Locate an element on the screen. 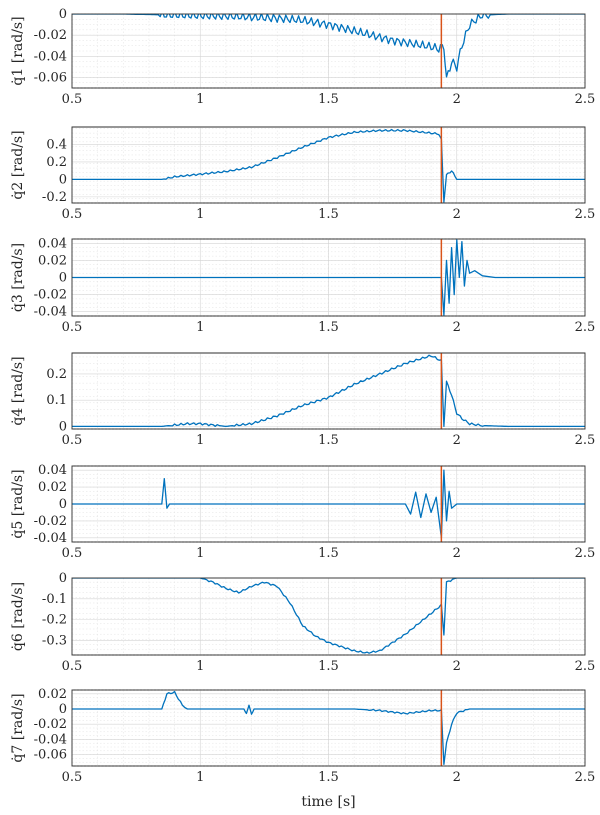  y-tick-label: 0.4 is located at coordinates (56, 144).